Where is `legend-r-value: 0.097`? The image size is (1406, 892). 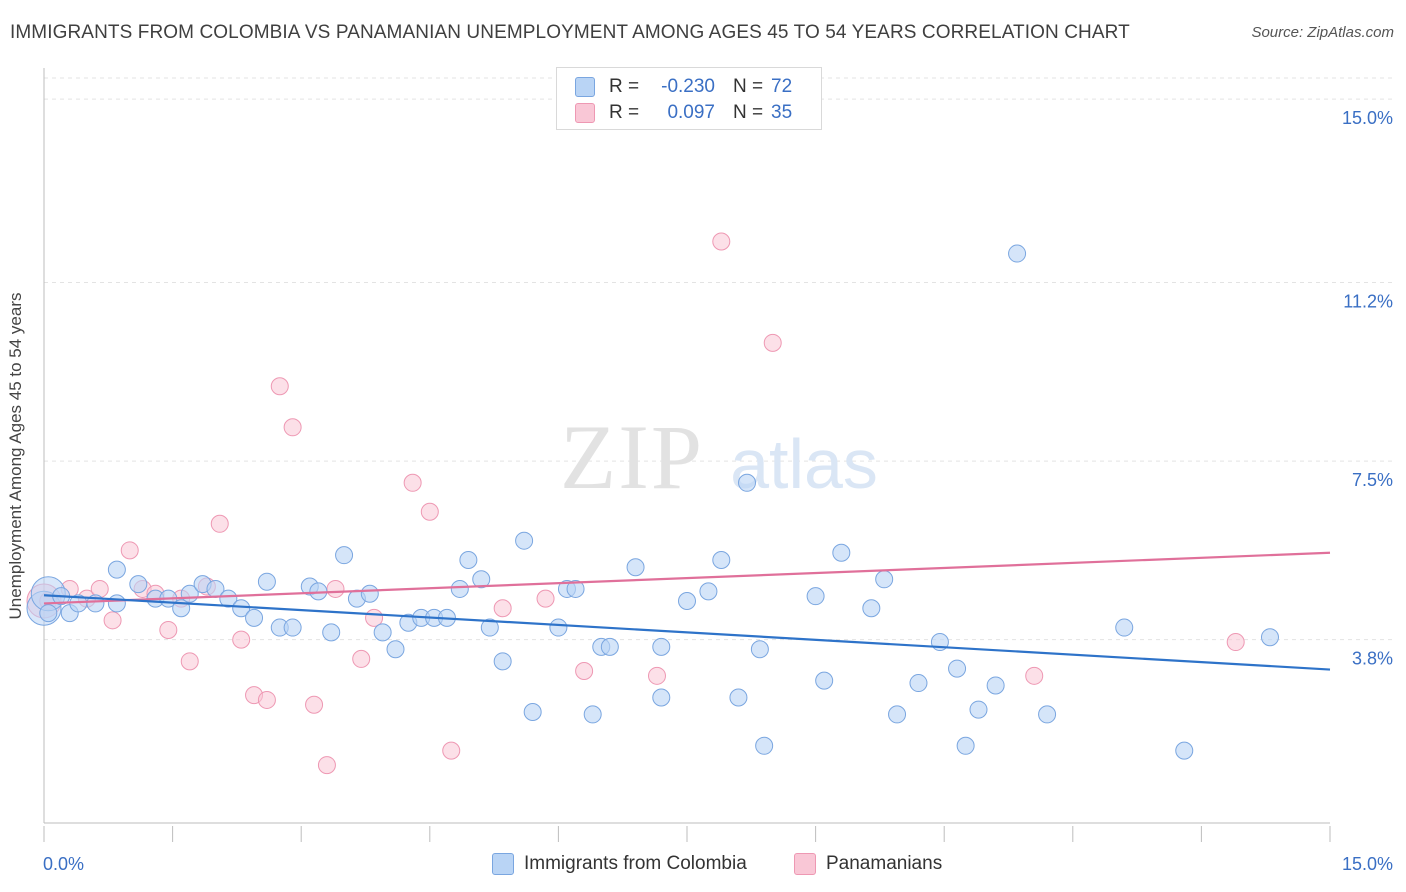 legend-r-value: 0.097 is located at coordinates (691, 112).